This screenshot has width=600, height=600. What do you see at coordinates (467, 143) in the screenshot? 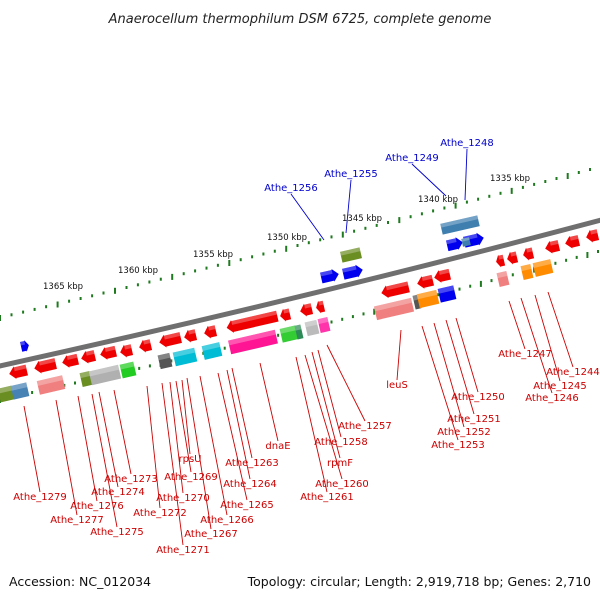
I see `gene-label: Athe_1248` at bounding box center [467, 143].